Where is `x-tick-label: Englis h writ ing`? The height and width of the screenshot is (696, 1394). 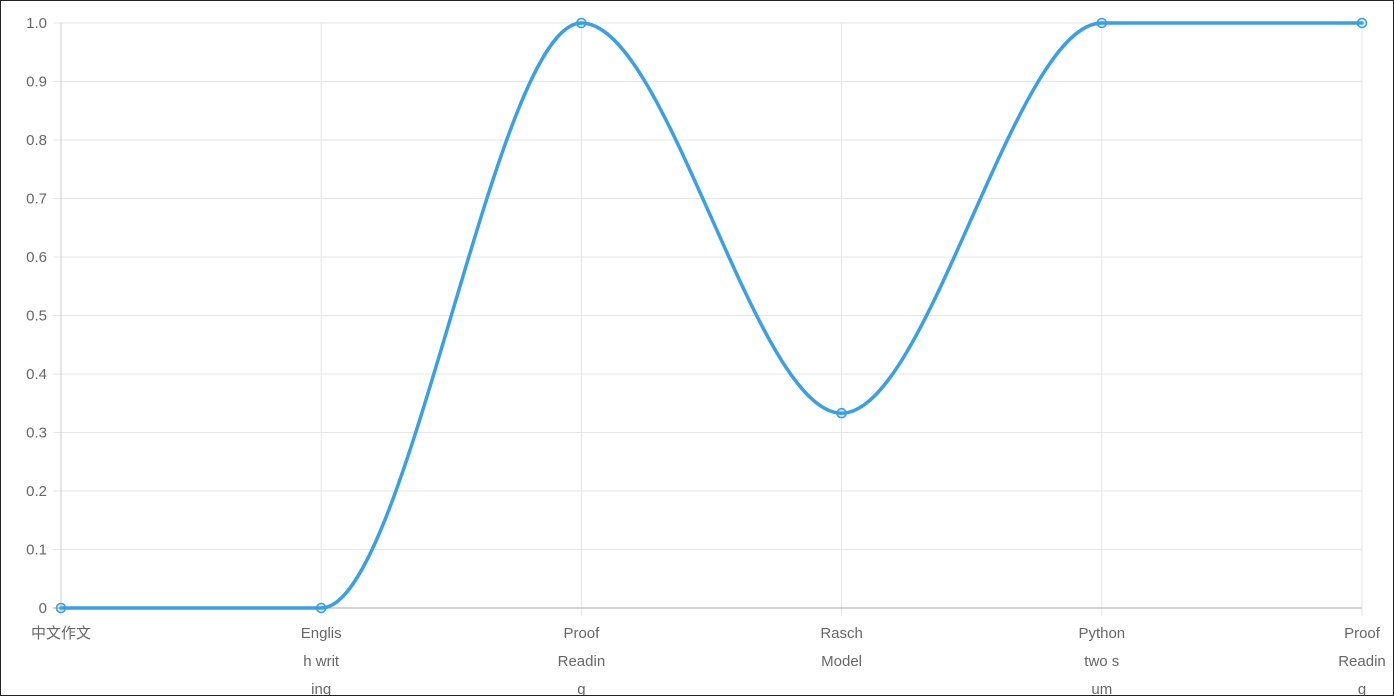
x-tick-label: Englis h writ ing is located at coordinates (321, 660).